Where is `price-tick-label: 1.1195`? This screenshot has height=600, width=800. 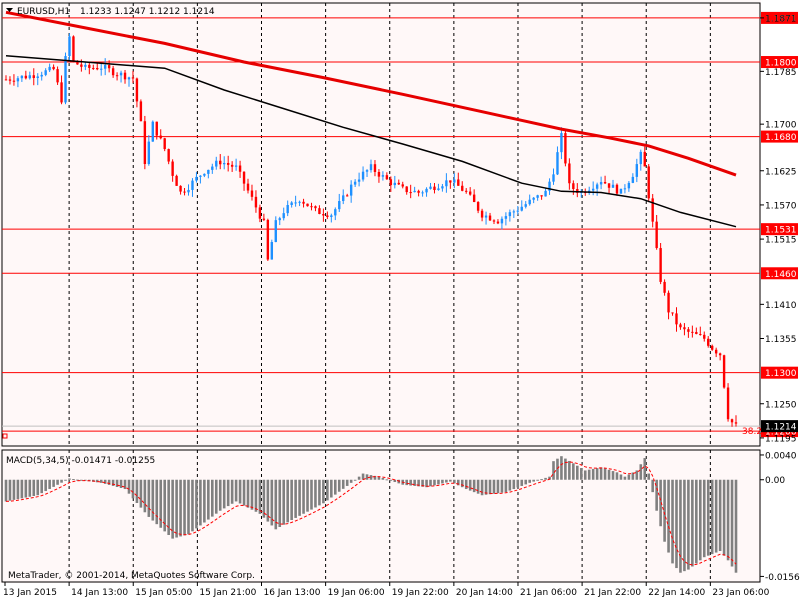 price-tick-label: 1.1195 is located at coordinates (781, 439).